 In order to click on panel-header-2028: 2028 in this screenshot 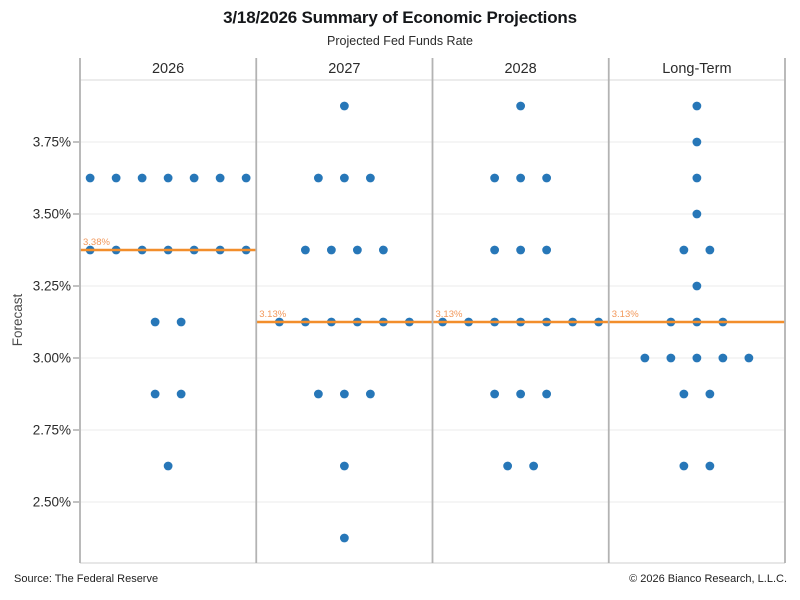, I will do `click(520, 69)`.